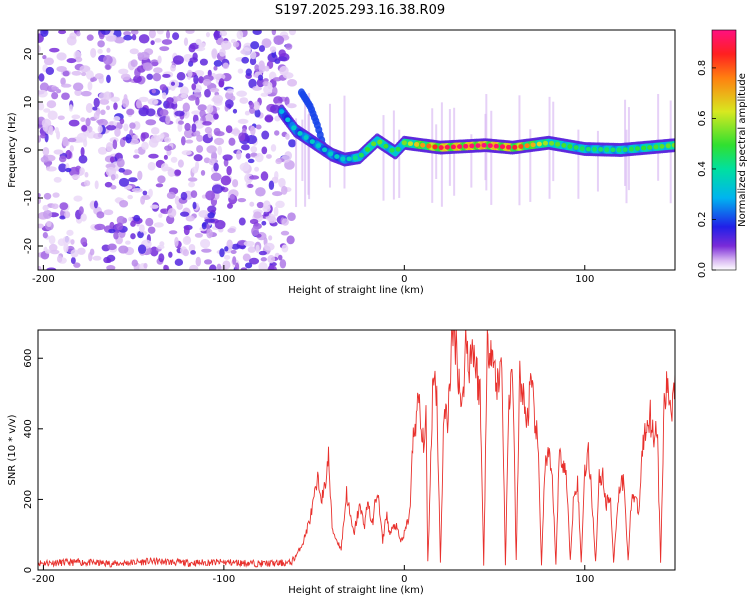  Describe the element at coordinates (313, 575) in the screenshot. I see `snr-x-ticks: -200 -100 0 100` at that location.